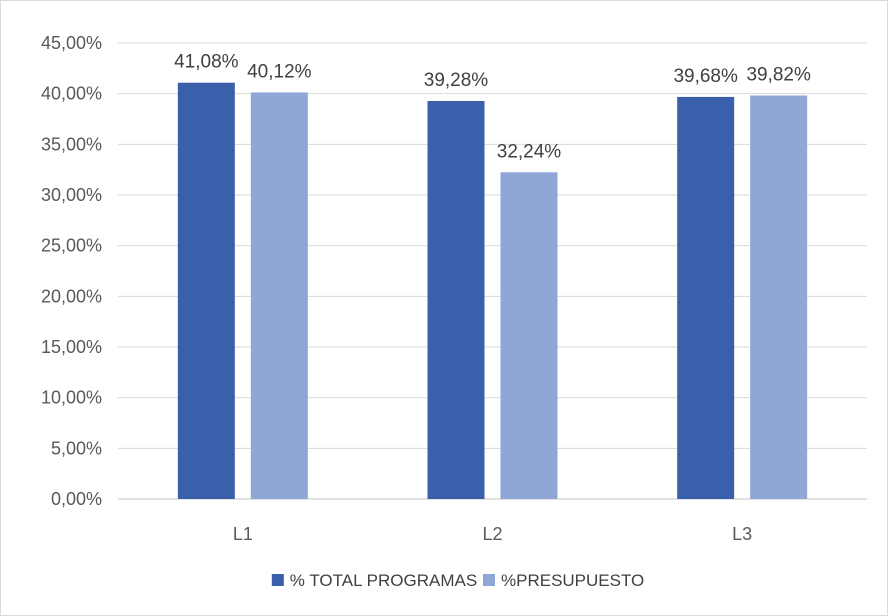  What do you see at coordinates (71, 43) in the screenshot?
I see `y-tick-label: 45,00%` at bounding box center [71, 43].